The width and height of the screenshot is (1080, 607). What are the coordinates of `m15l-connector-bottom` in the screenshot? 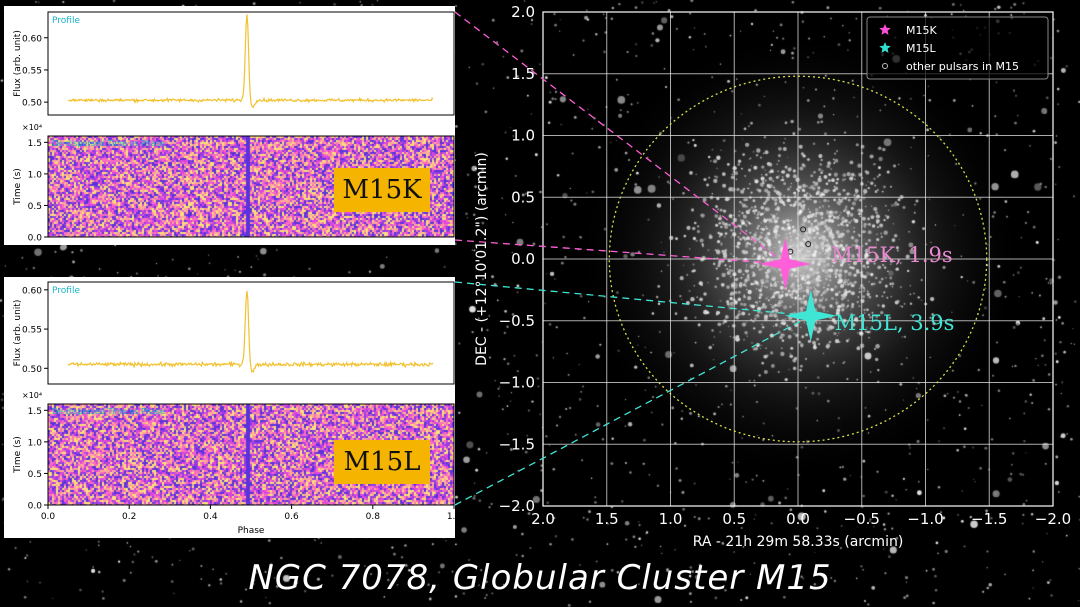 It's located at (633, 410).